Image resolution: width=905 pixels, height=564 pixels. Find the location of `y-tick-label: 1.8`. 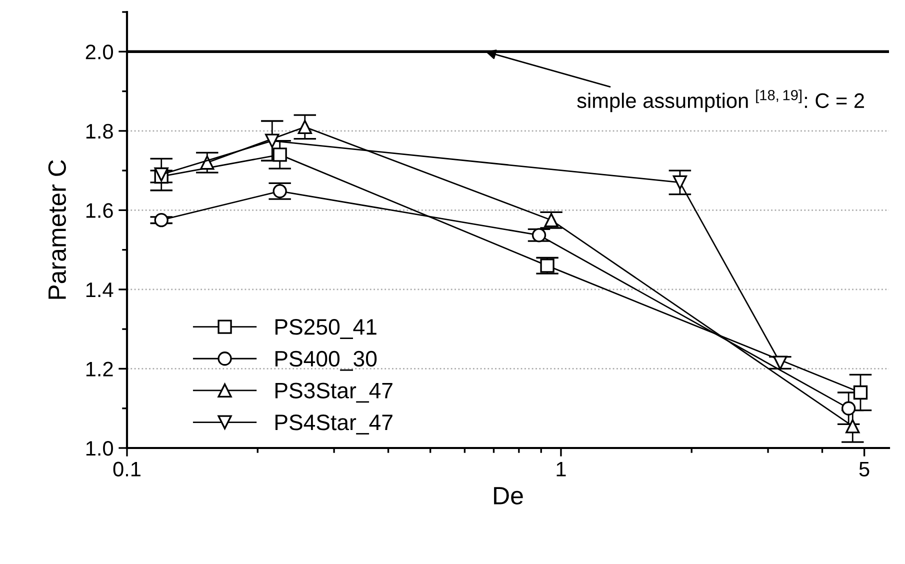

y-tick-label: 1.8 is located at coordinates (99, 131).